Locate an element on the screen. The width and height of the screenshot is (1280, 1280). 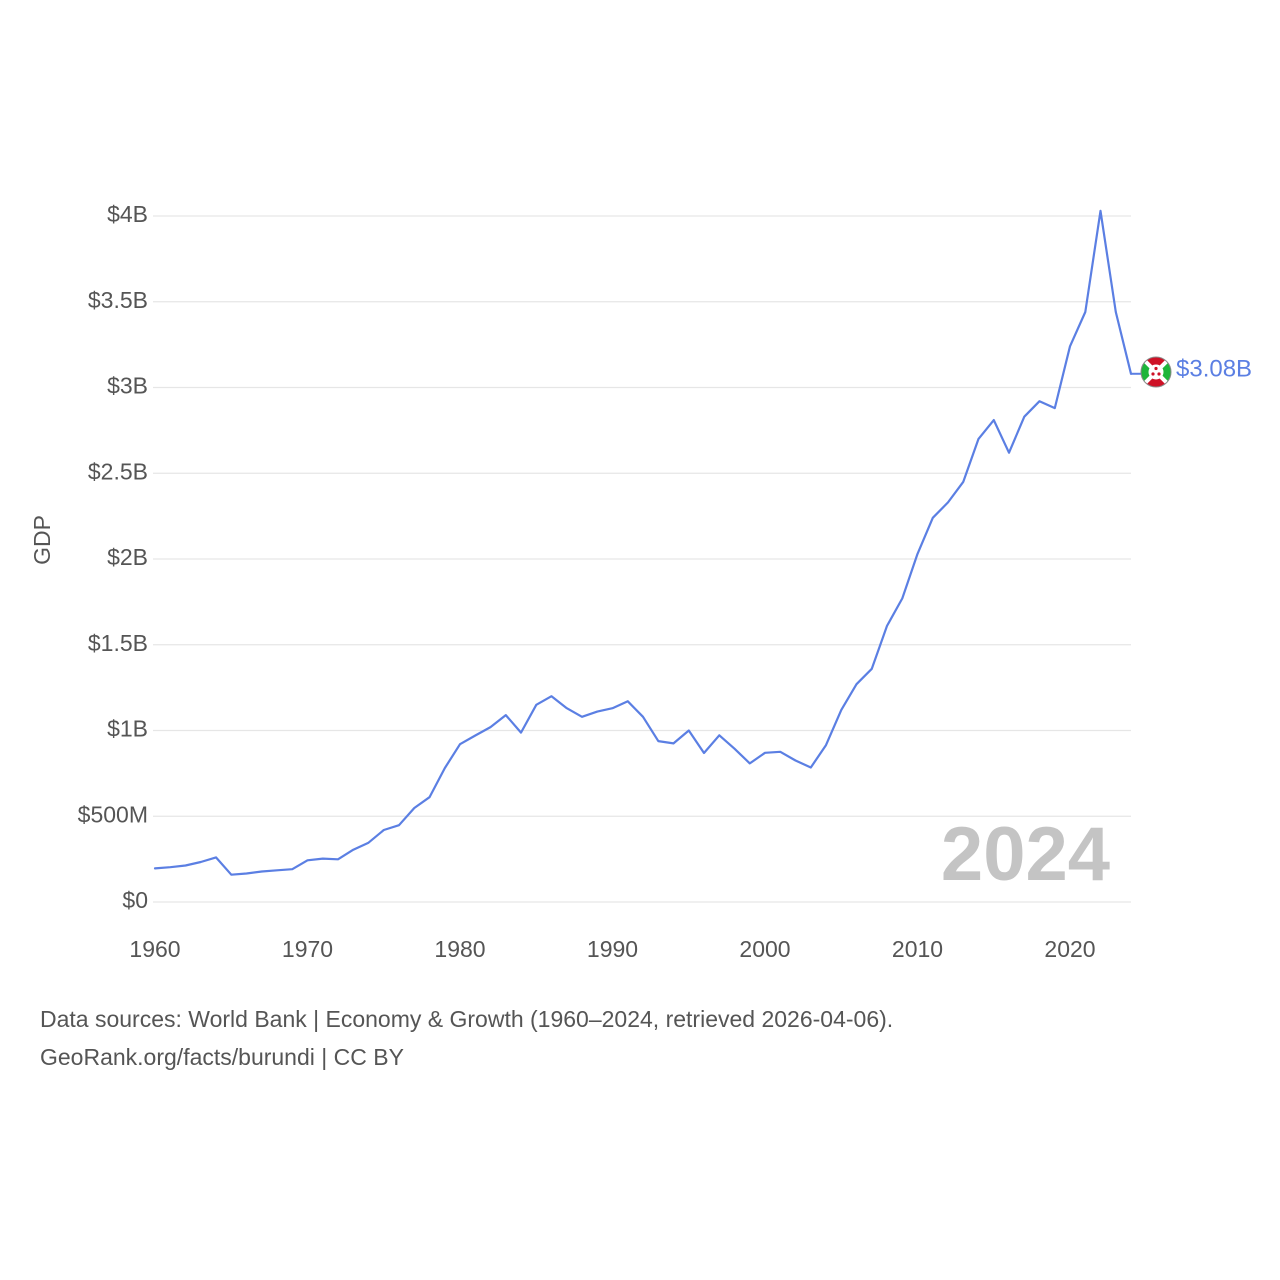
x-tick-label: 1990 is located at coordinates (612, 949).